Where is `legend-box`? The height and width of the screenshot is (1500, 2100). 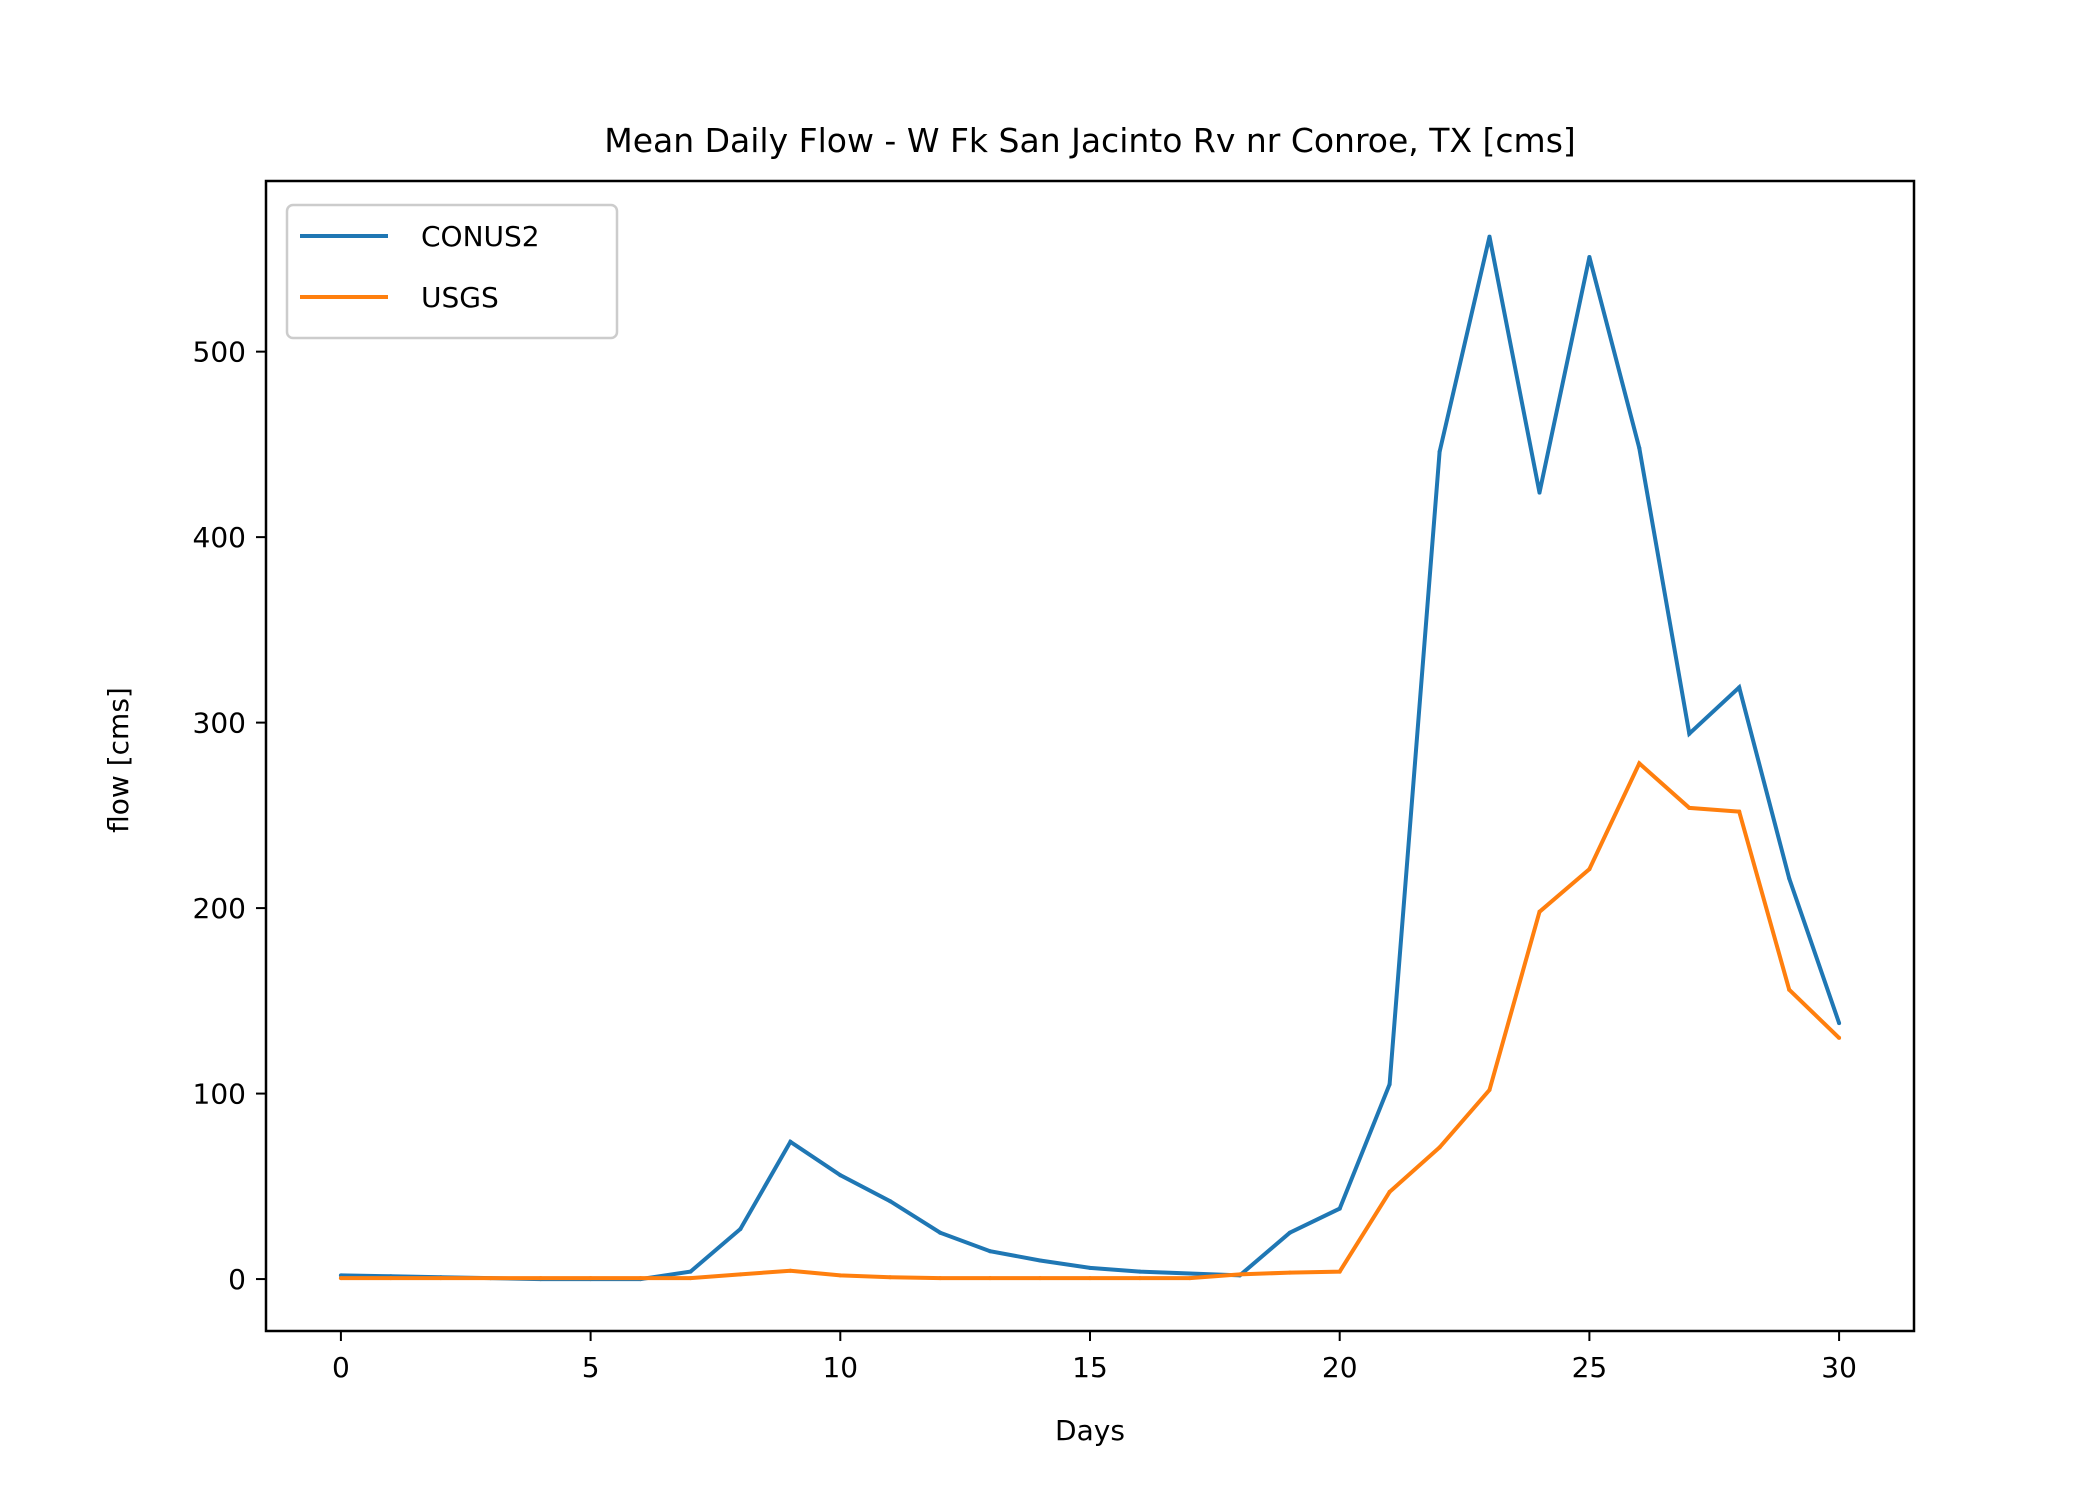 legend-box is located at coordinates (452, 271).